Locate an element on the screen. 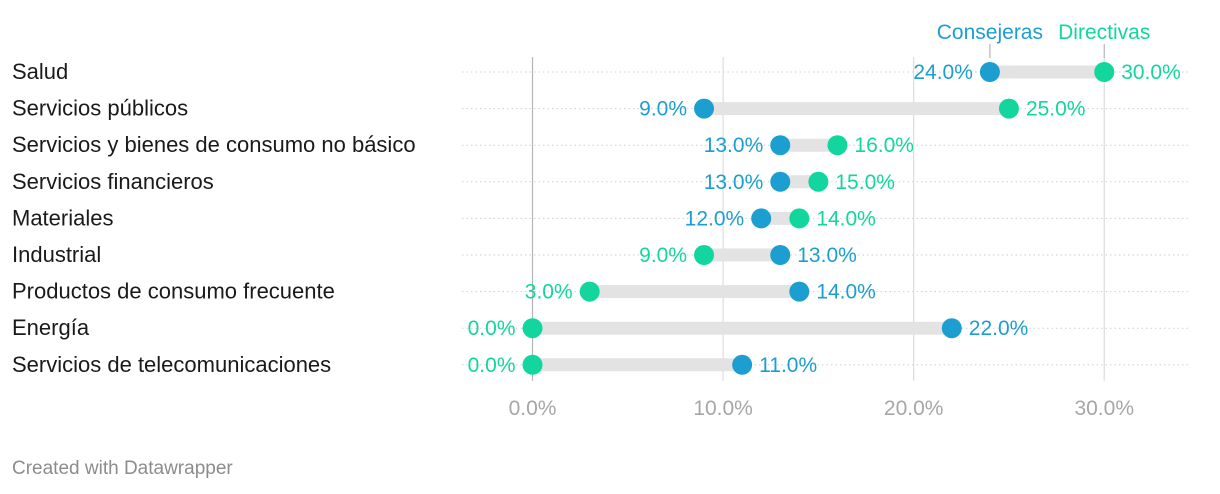 Image resolution: width=1220 pixels, height=494 pixels. dot-directivas-salud is located at coordinates (1104, 72).